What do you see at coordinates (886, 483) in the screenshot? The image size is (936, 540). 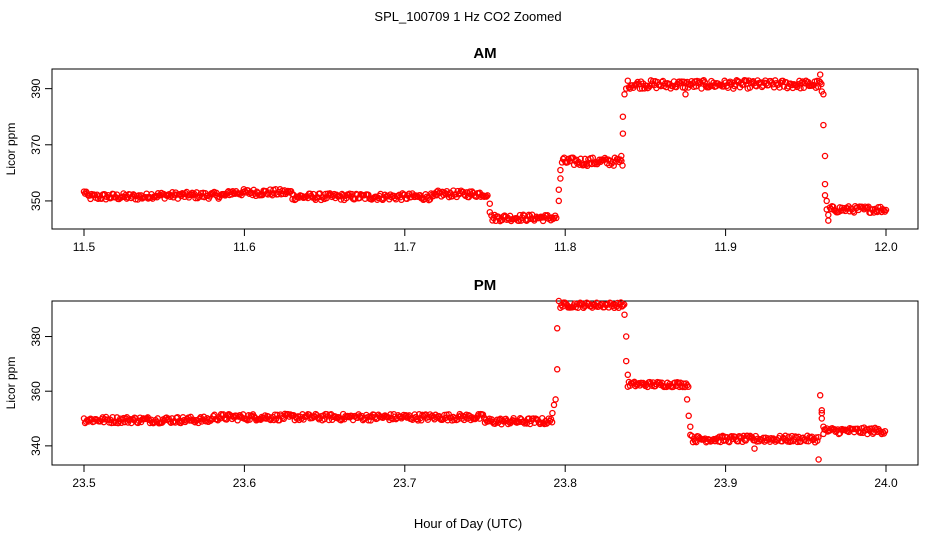 I see `x-tick-label: 24.0` at bounding box center [886, 483].